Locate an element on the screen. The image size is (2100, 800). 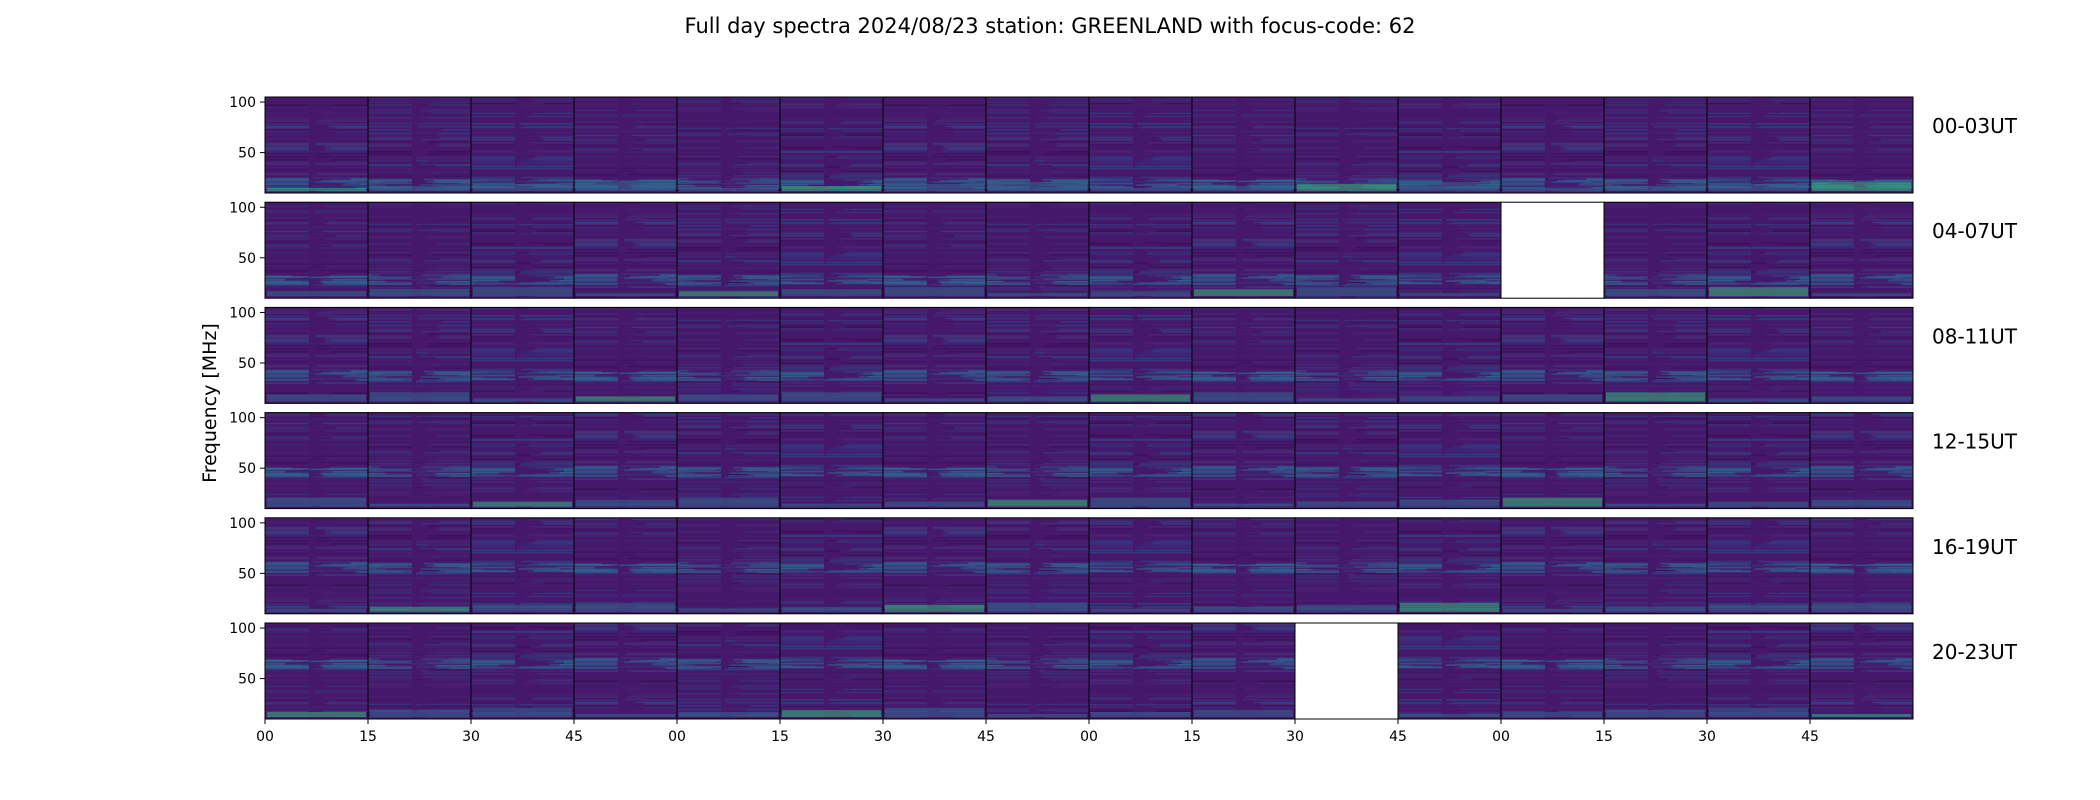
x-tick-label: 30 is located at coordinates (1707, 737).